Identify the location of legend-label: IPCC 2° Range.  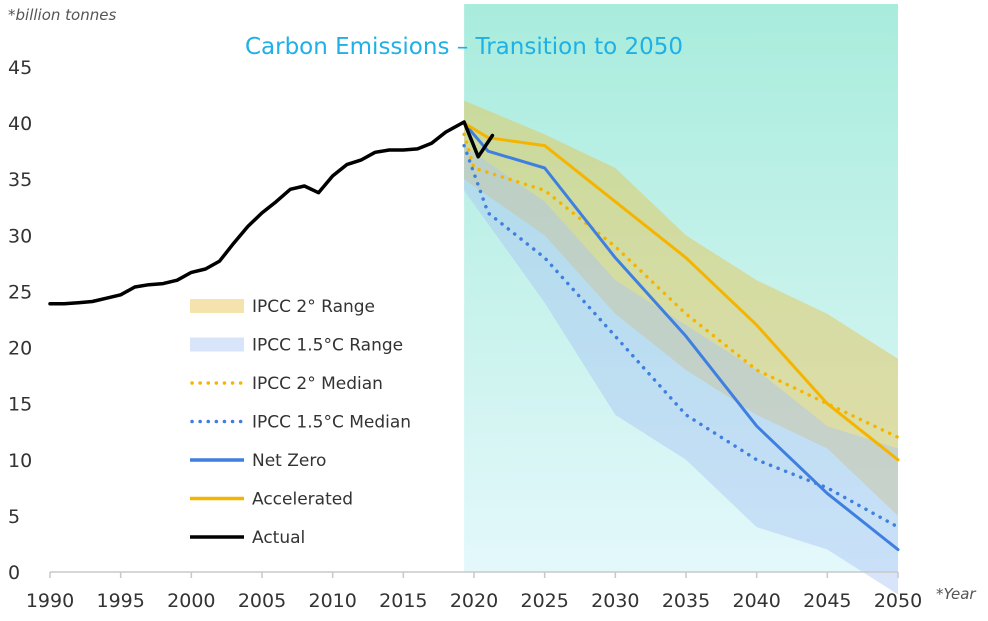
(313, 307).